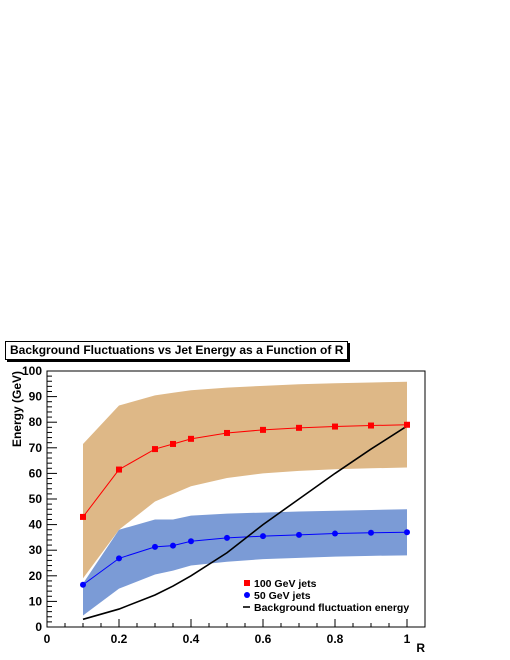 Image resolution: width=510 pixels, height=660 pixels. Describe the element at coordinates (36, 601) in the screenshot. I see `y-tick-label: 10` at that location.